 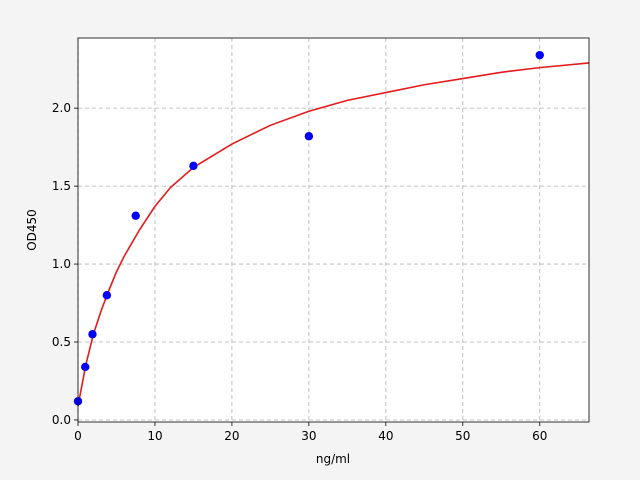 What do you see at coordinates (539, 436) in the screenshot?
I see `x-tick-label: 60` at bounding box center [539, 436].